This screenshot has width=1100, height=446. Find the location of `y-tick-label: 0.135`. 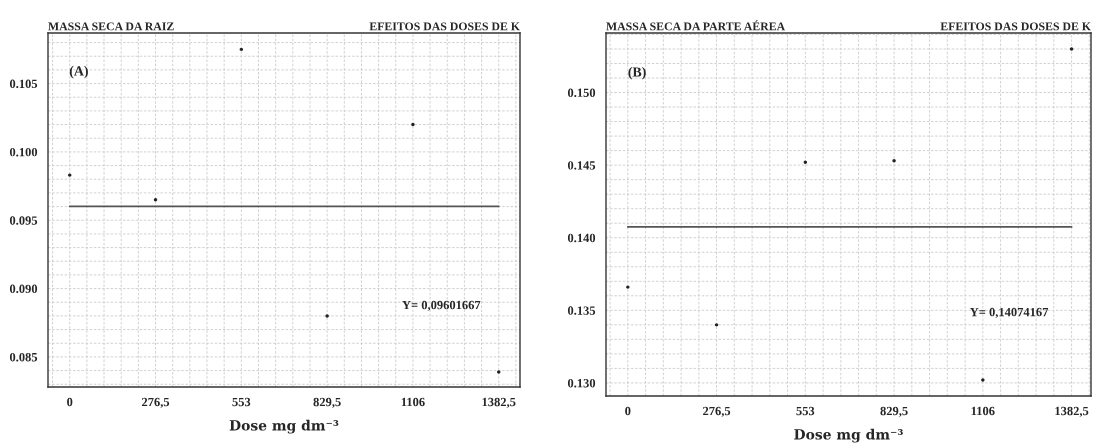

y-tick-label: 0.135 is located at coordinates (581, 310).